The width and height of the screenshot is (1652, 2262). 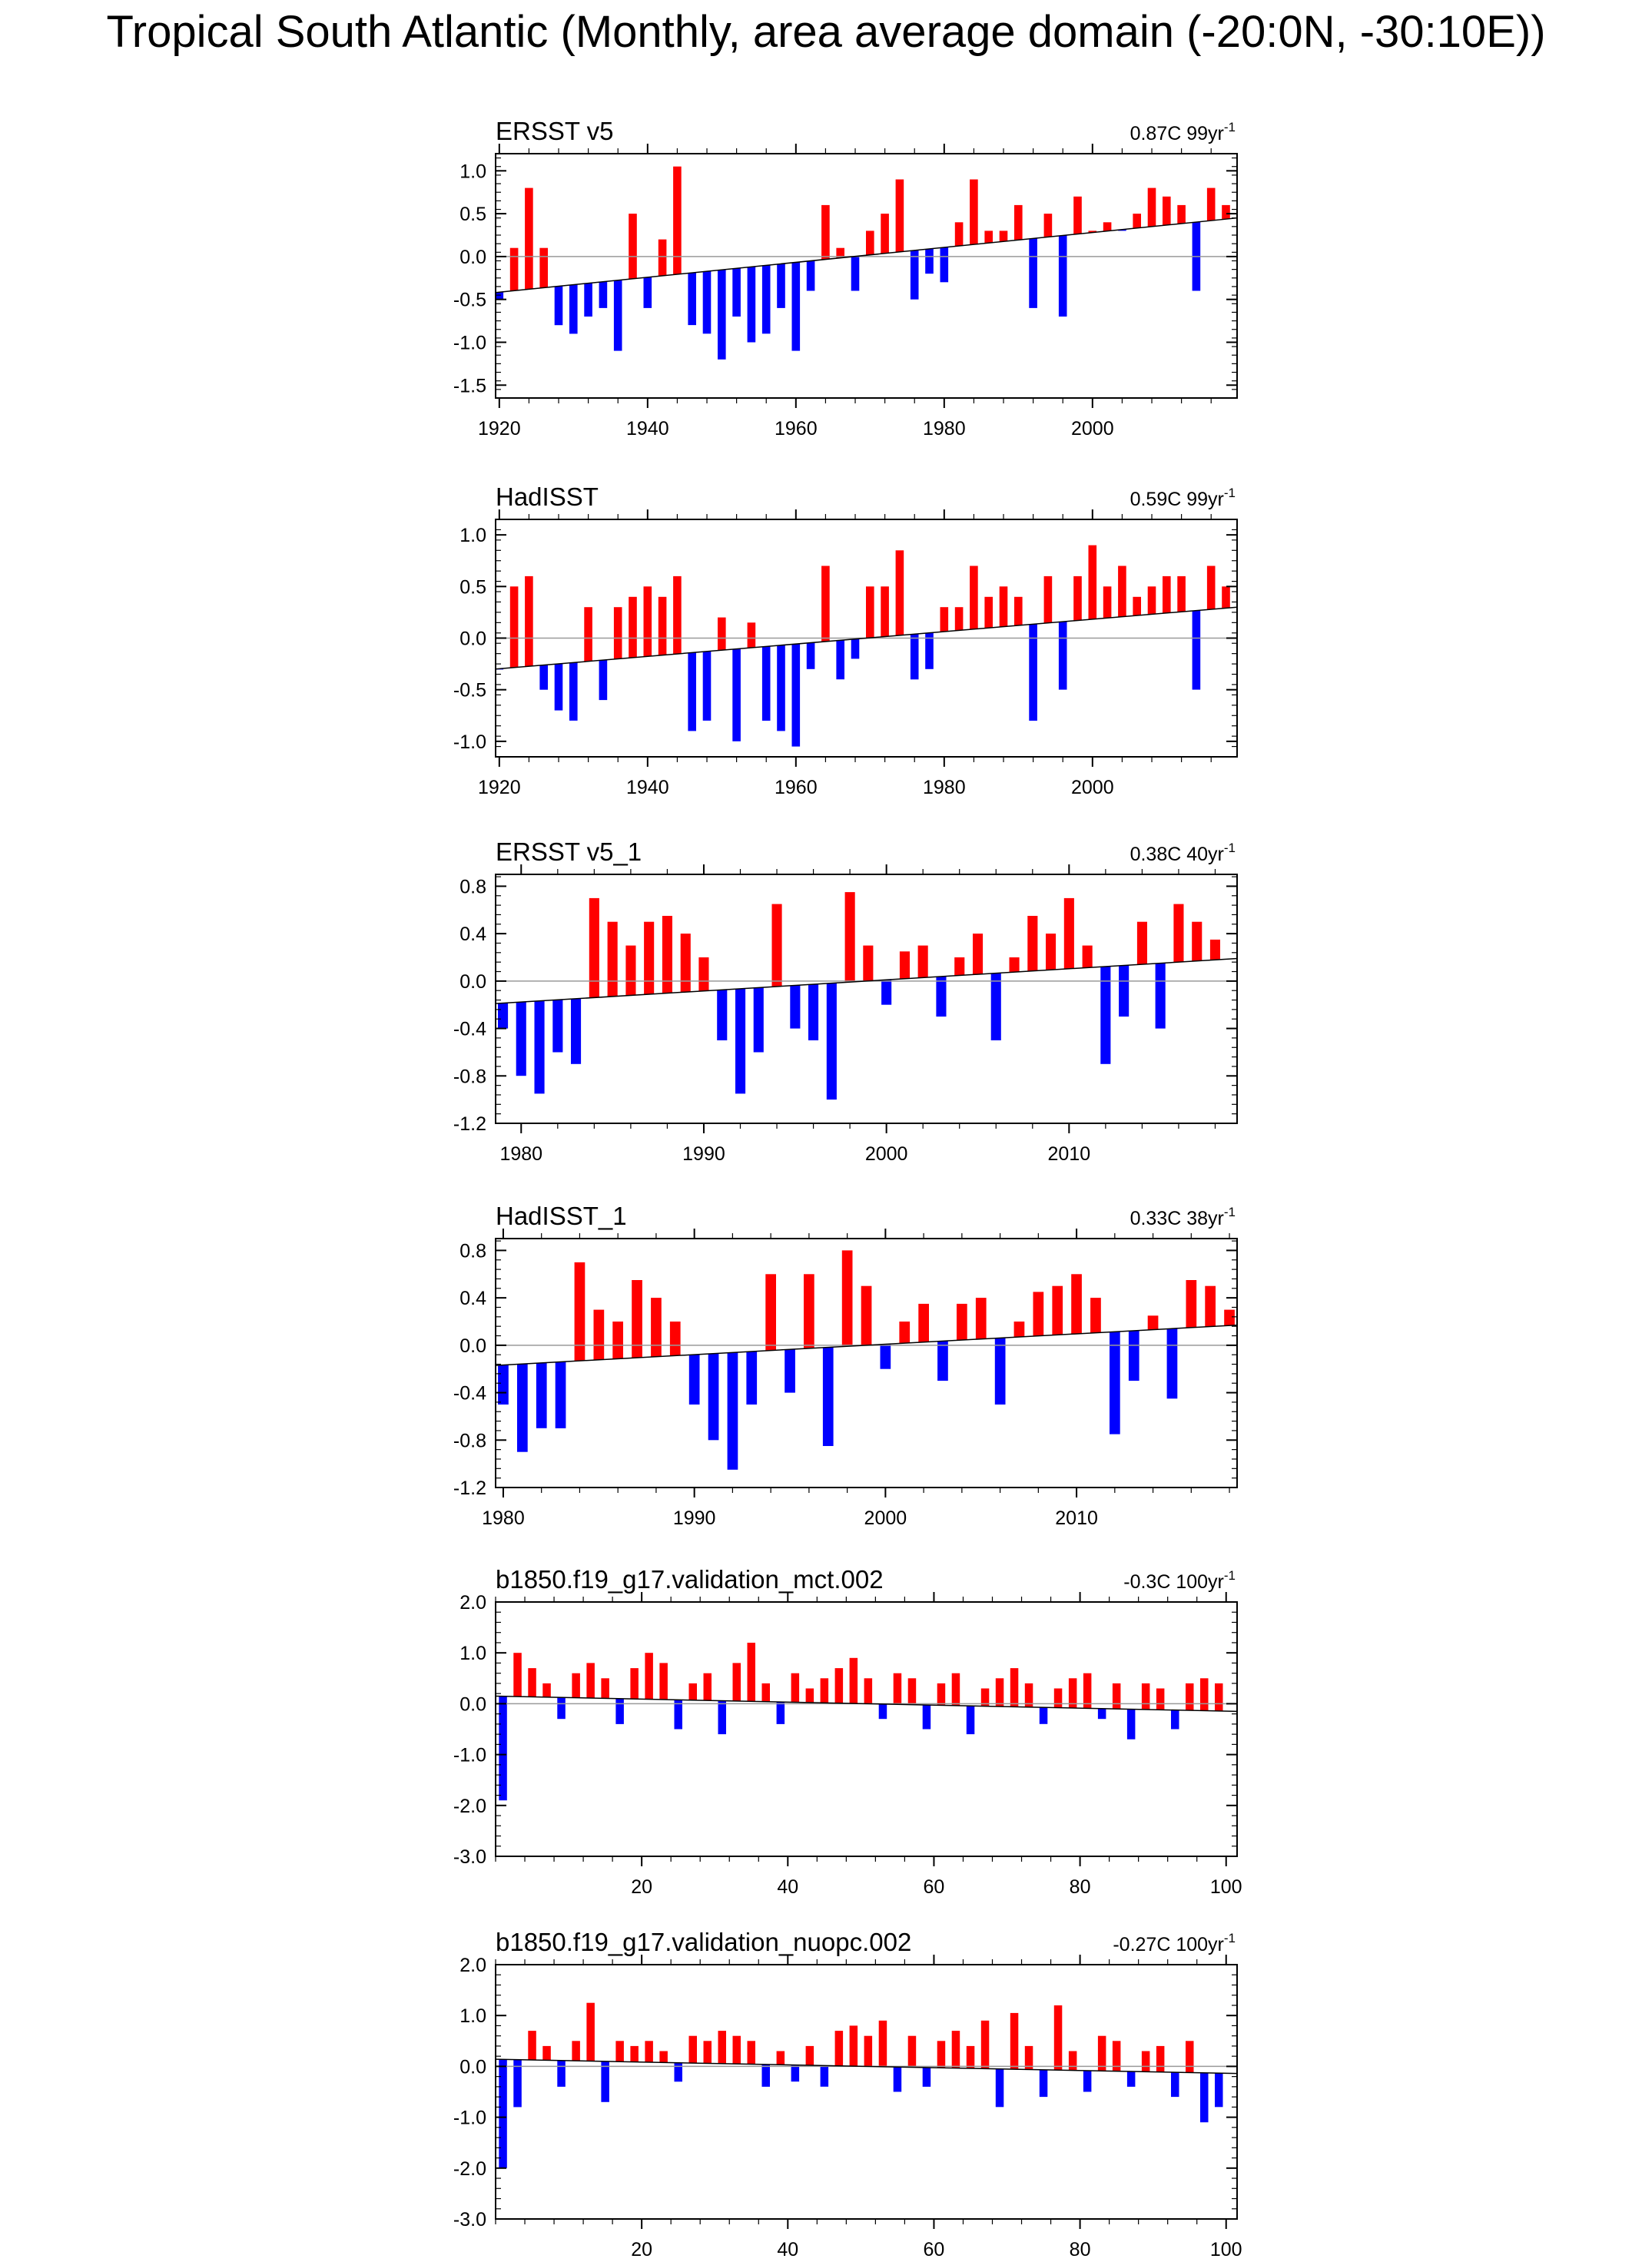 What do you see at coordinates (1092, 787) in the screenshot?
I see `x-tick-label: 2000` at bounding box center [1092, 787].